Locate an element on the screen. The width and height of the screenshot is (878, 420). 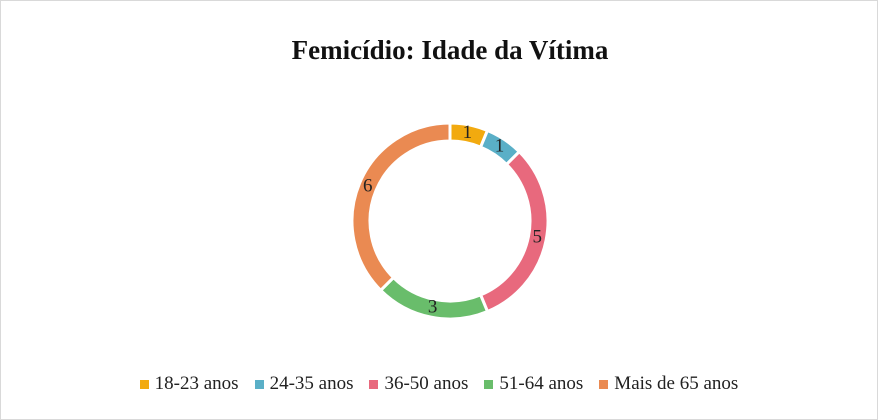
legend-item: Mais de 65 anos is located at coordinates (668, 384).